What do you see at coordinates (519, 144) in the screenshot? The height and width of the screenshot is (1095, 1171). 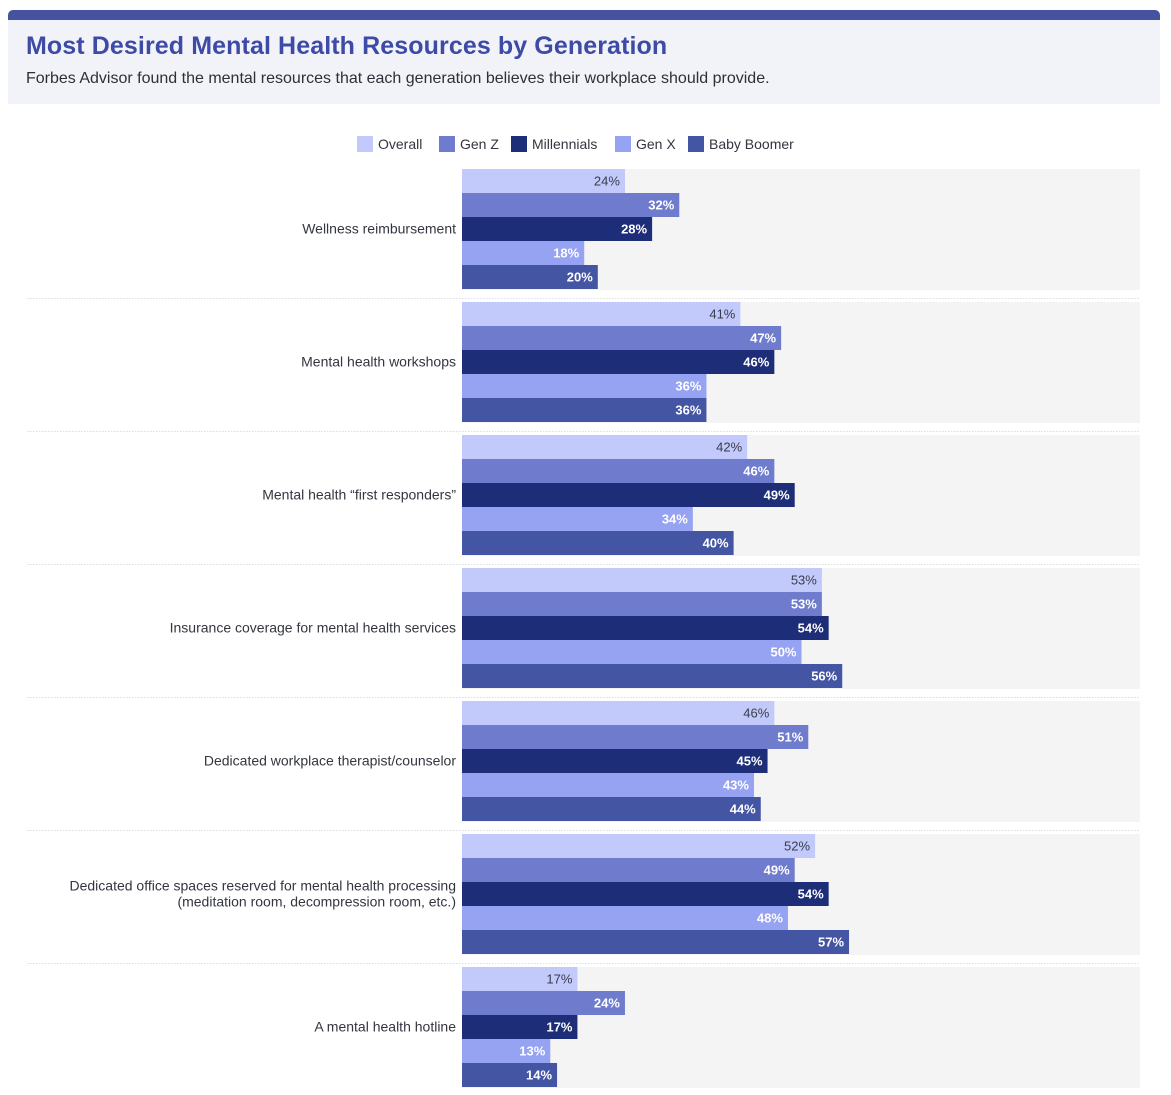 I see `legend-swatch-millennials` at bounding box center [519, 144].